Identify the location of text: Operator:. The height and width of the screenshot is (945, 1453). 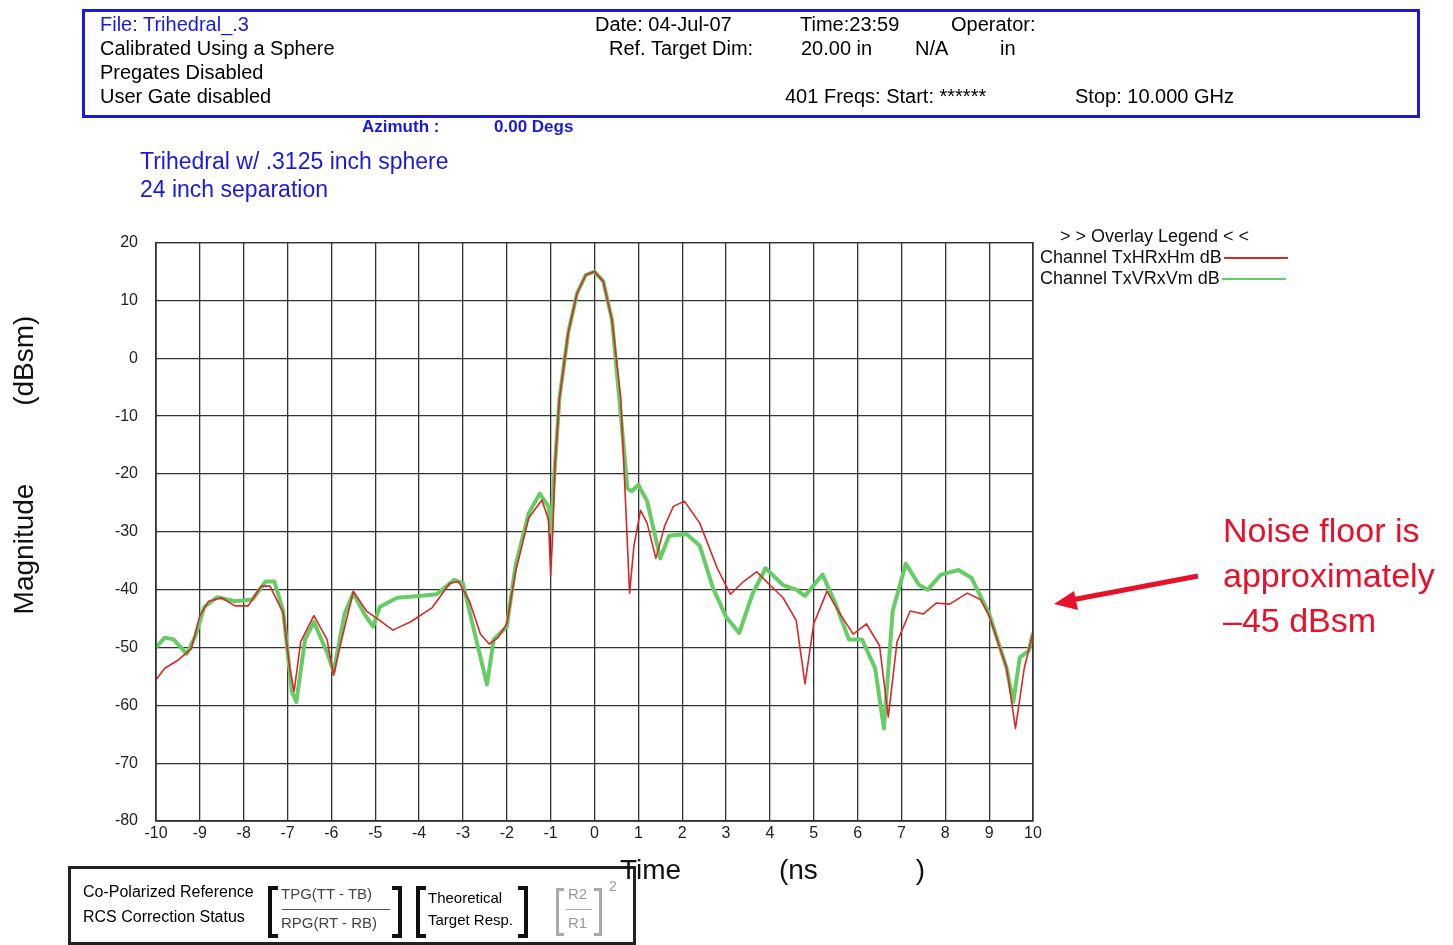
(993, 24).